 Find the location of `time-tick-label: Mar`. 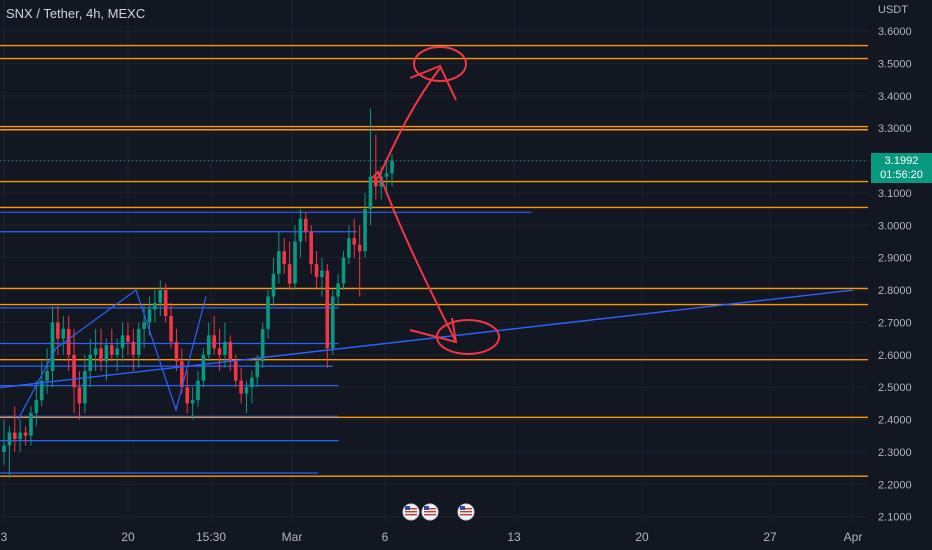

time-tick-label: Mar is located at coordinates (292, 537).